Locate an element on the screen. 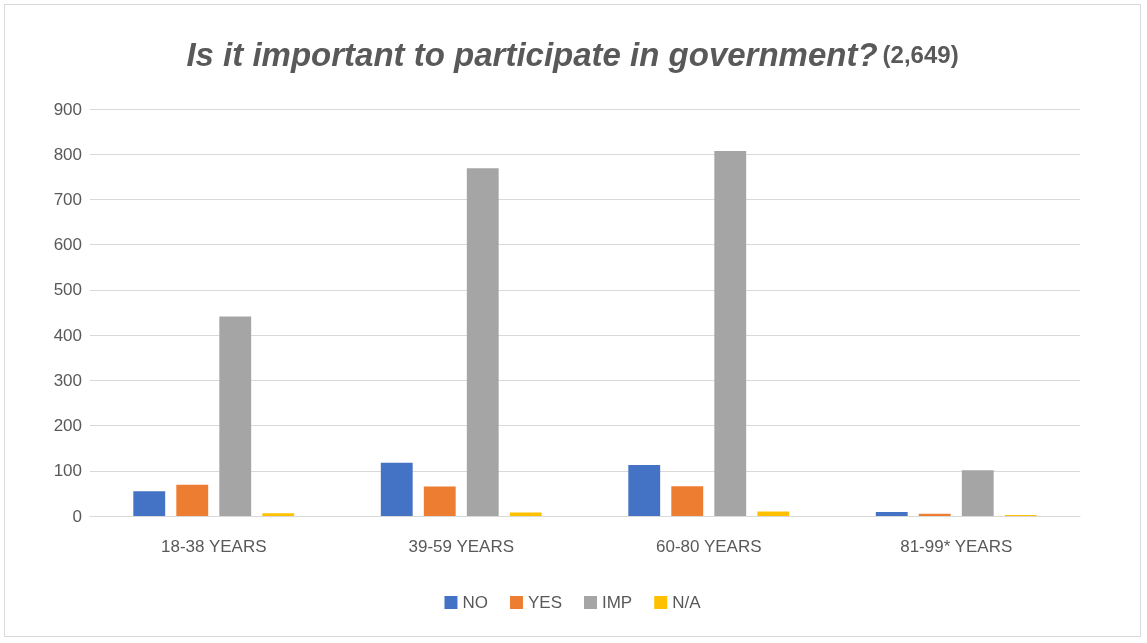 Image resolution: width=1147 pixels, height=643 pixels. y-tick-label: 500 is located at coordinates (67, 290).